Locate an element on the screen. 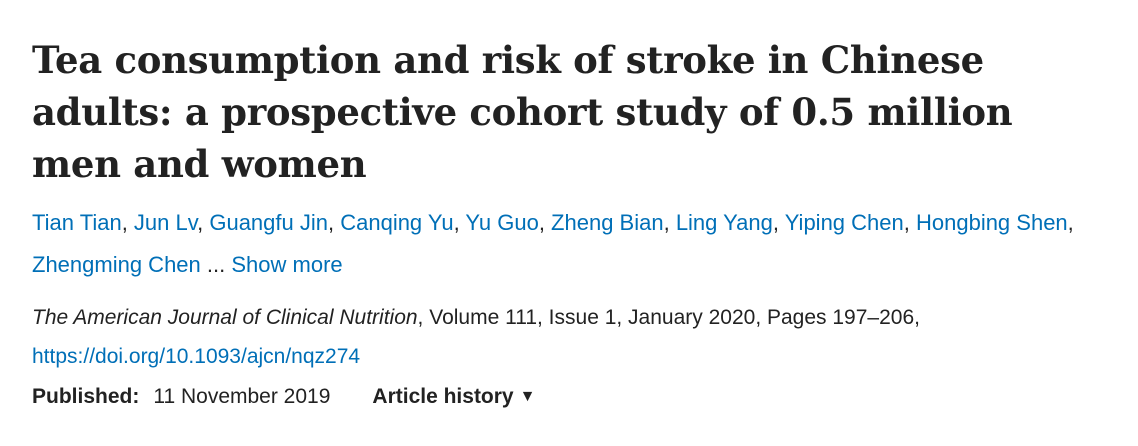 The image size is (1138, 446). author-link: Yiping Chen is located at coordinates (844, 222).